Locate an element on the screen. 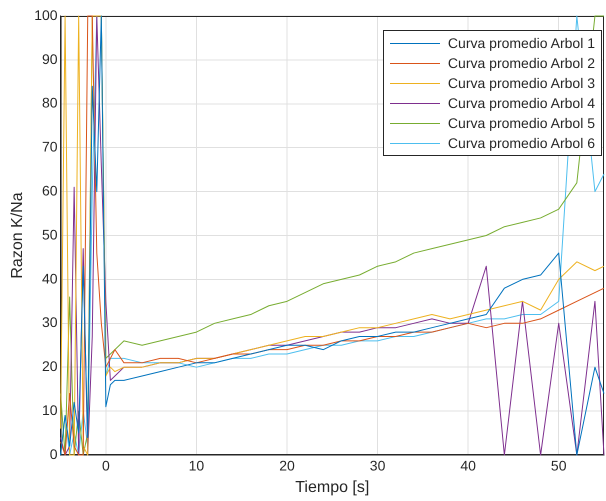 This screenshot has width=606, height=501. y-tick-label: 30 is located at coordinates (50, 322).